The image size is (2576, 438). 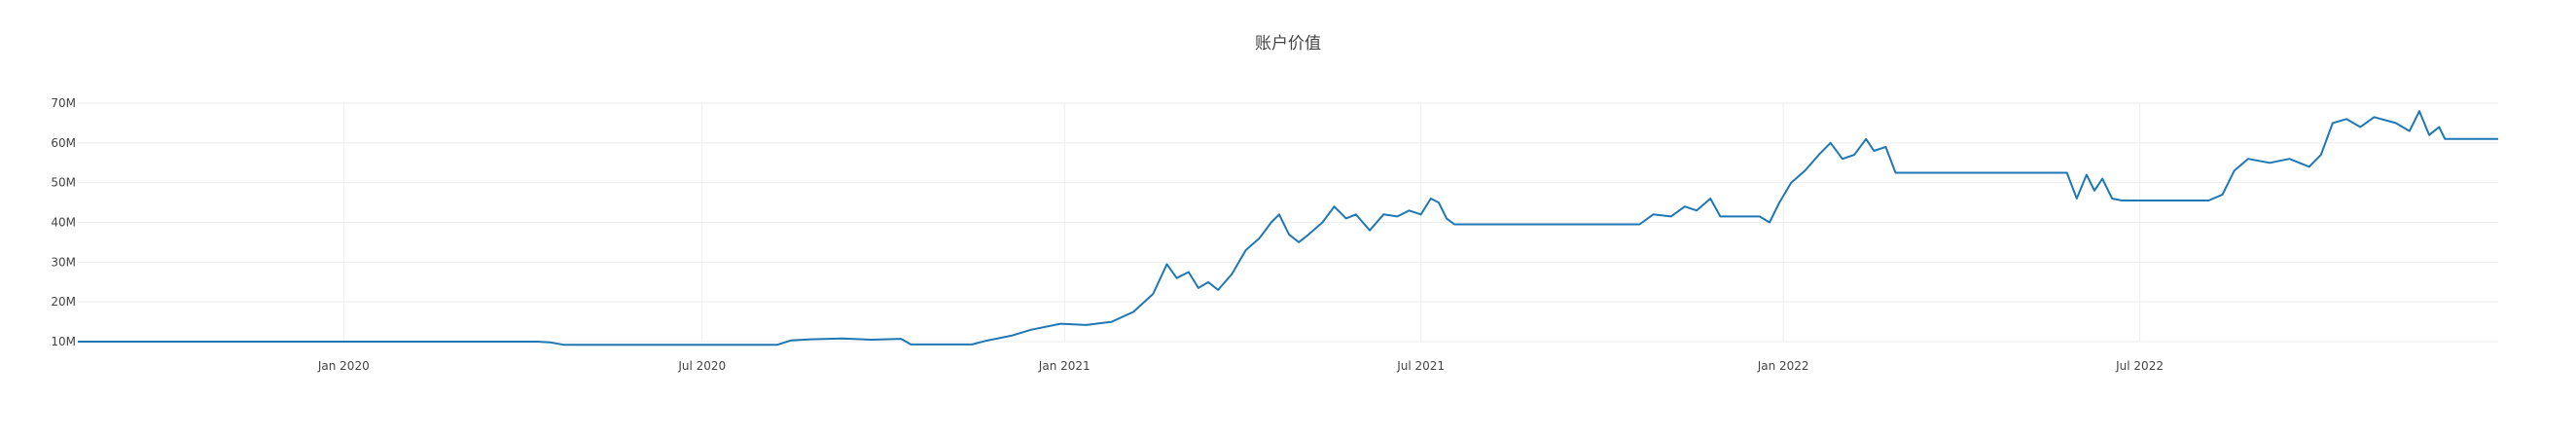 What do you see at coordinates (64, 262) in the screenshot?
I see `y-tick-label: 30M` at bounding box center [64, 262].